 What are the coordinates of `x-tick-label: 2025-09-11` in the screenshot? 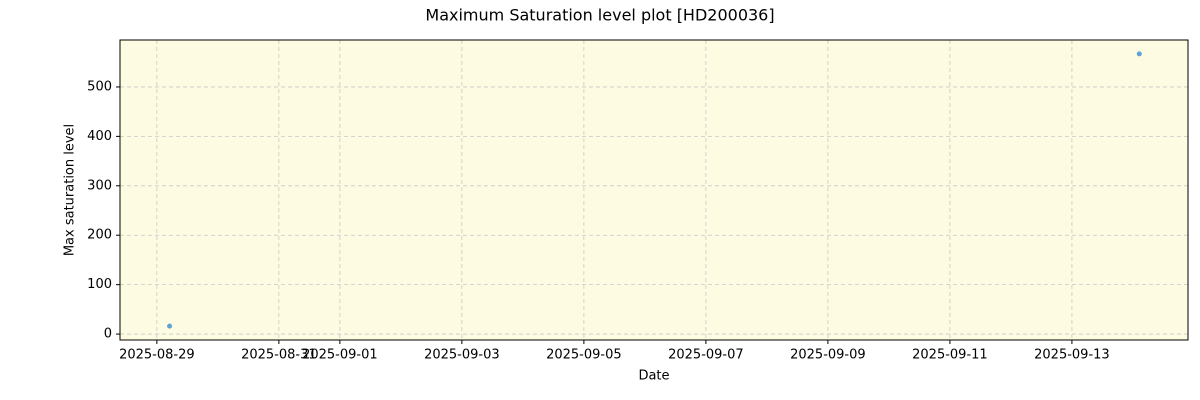 It's located at (950, 355).